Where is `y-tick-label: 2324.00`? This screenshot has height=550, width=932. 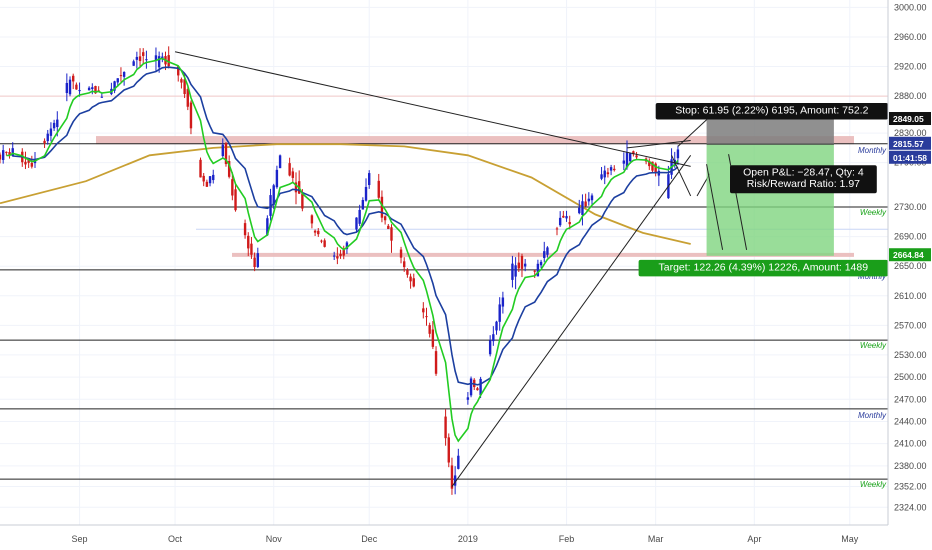 y-tick-label: 2324.00 is located at coordinates (910, 507).